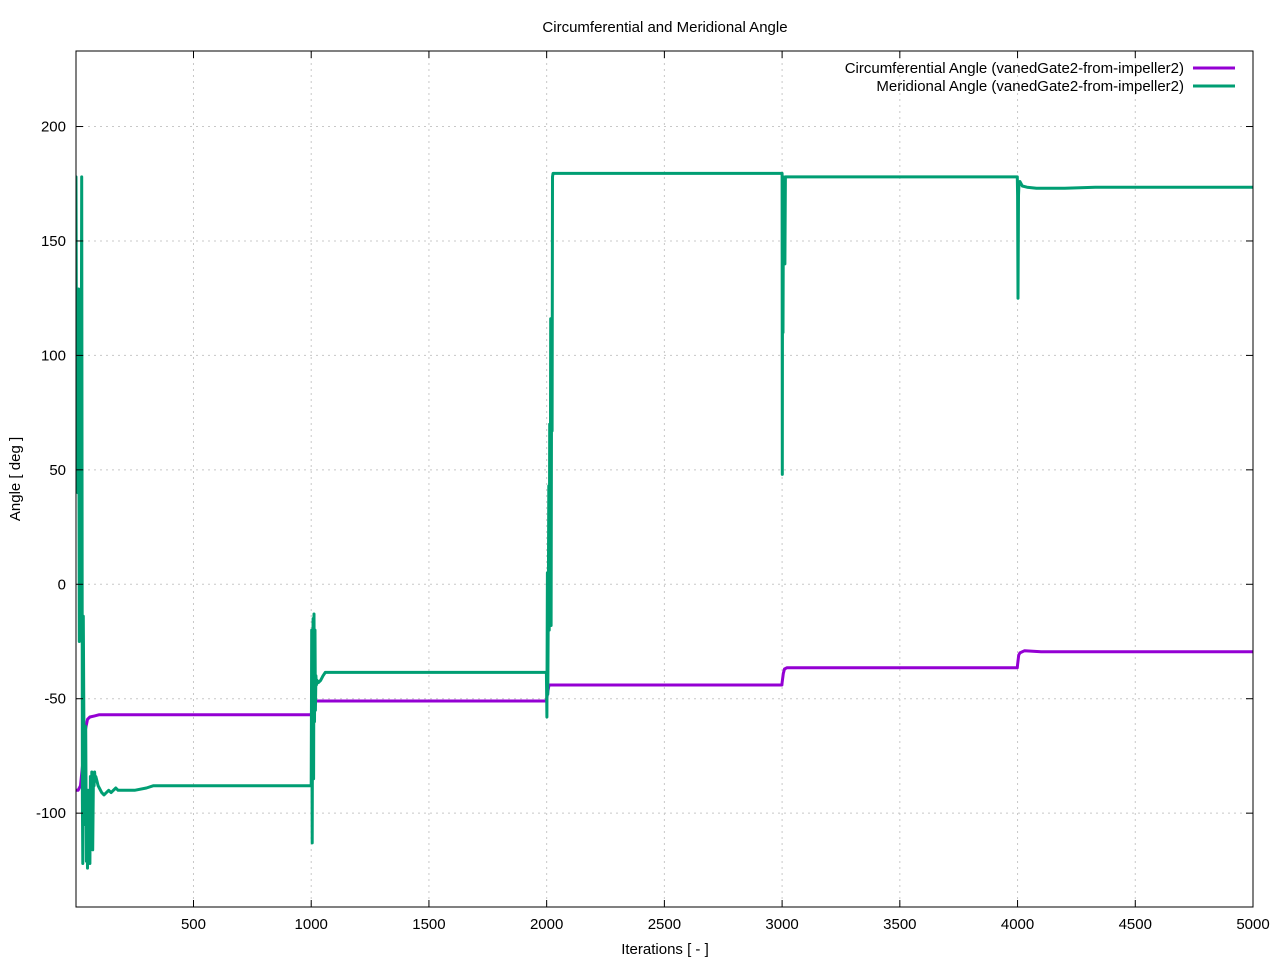 This screenshot has width=1280, height=960. Describe the element at coordinates (665, 949) in the screenshot. I see `x-axis-label: Iterations [ - ]` at that location.